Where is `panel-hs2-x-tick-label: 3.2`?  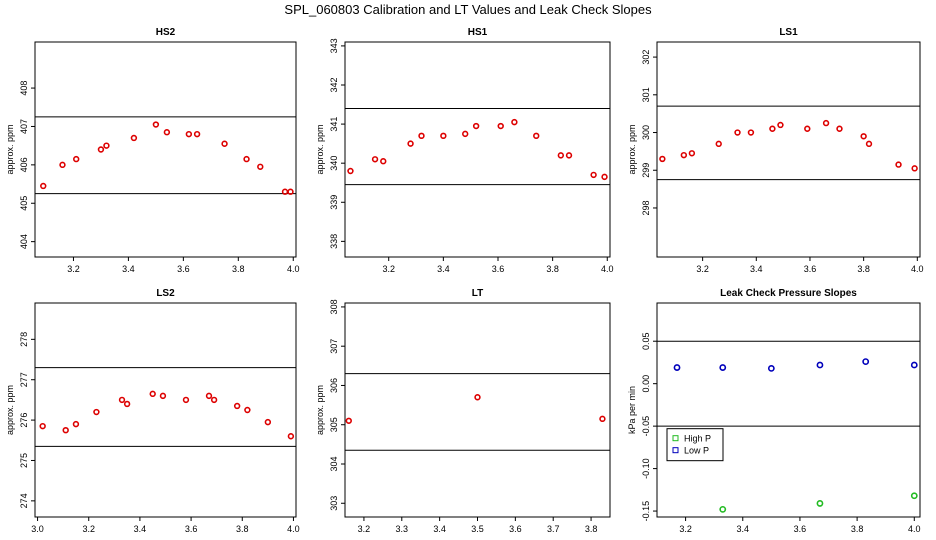
panel-hs2-x-tick-label: 3.2 is located at coordinates (73, 269).